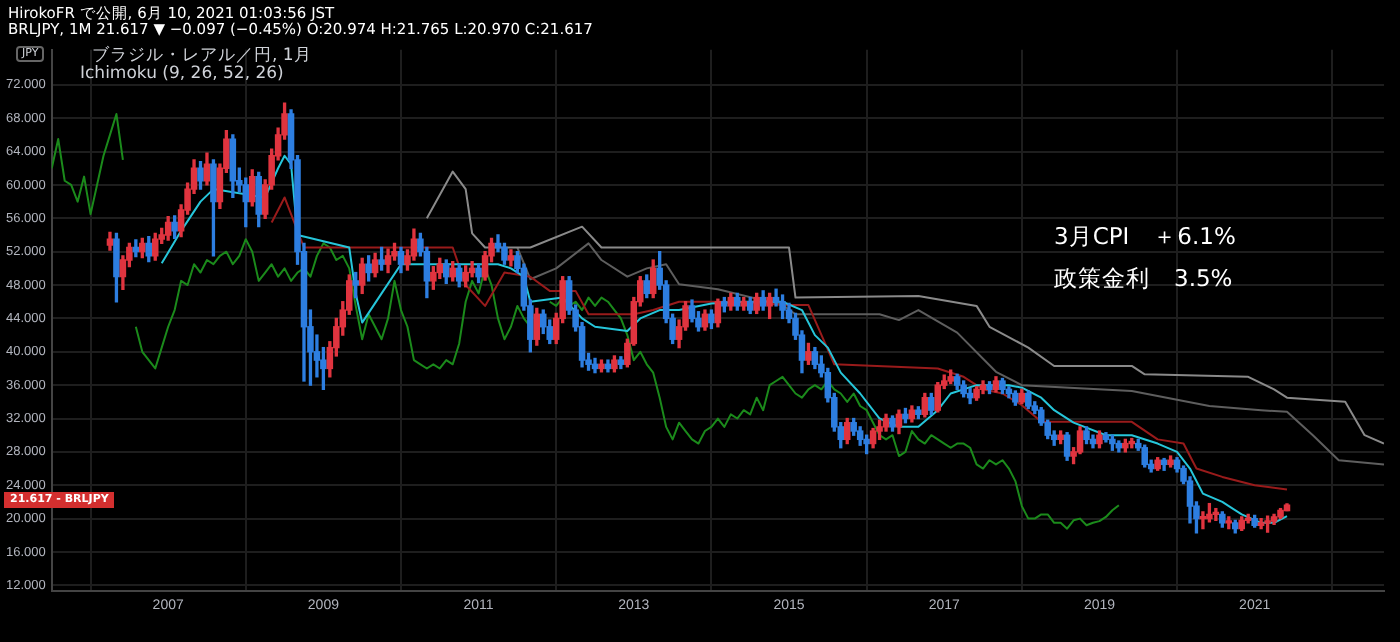 Image resolution: width=1400 pixels, height=642 pixels. Describe the element at coordinates (1145, 237) in the screenshot. I see `annotation: 3月CPI ＋6.1%` at that location.